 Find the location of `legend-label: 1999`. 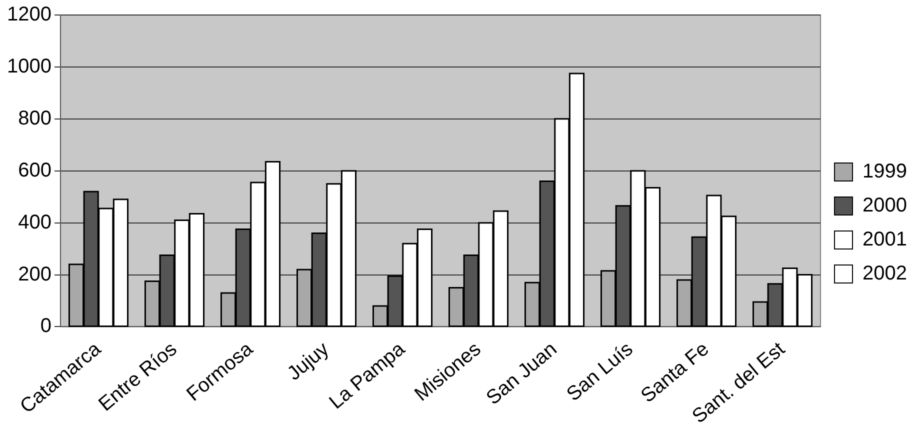

legend-label: 1999 is located at coordinates (885, 171).